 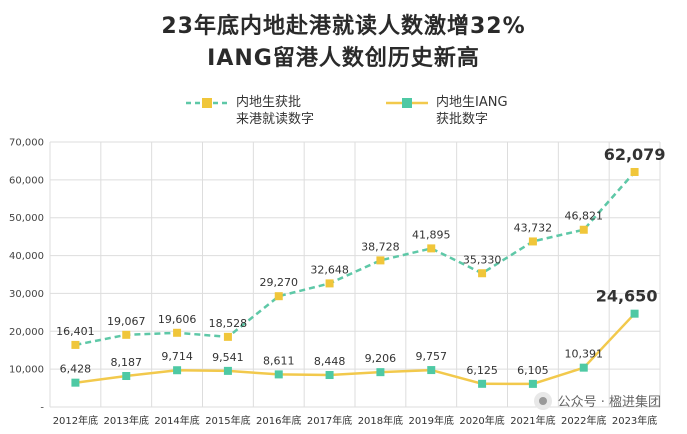 What do you see at coordinates (279, 360) in the screenshot?
I see `data-label-iang: 8,611` at bounding box center [279, 360].